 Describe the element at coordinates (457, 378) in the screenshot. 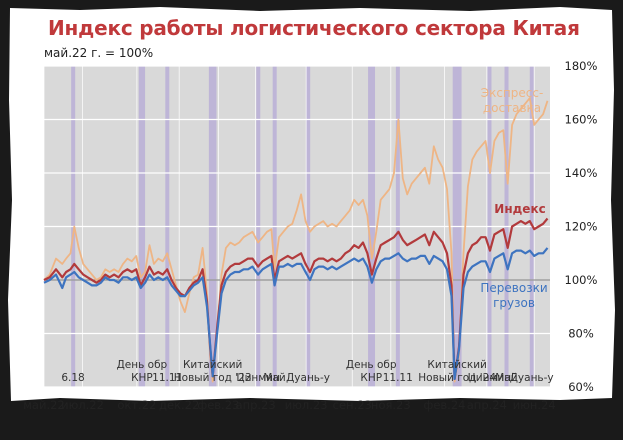

I see `annotation-line: Новый год '24` at that location.